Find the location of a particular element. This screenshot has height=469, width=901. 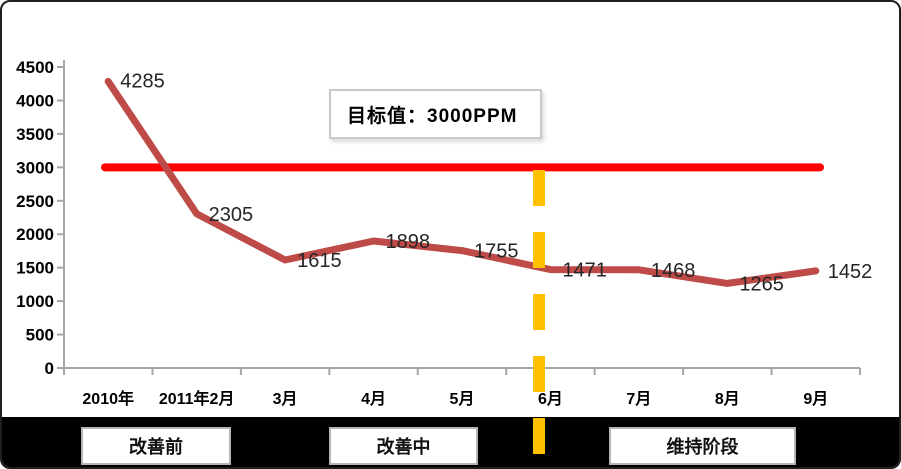

phase-label-during: 改善中 is located at coordinates (403, 447).